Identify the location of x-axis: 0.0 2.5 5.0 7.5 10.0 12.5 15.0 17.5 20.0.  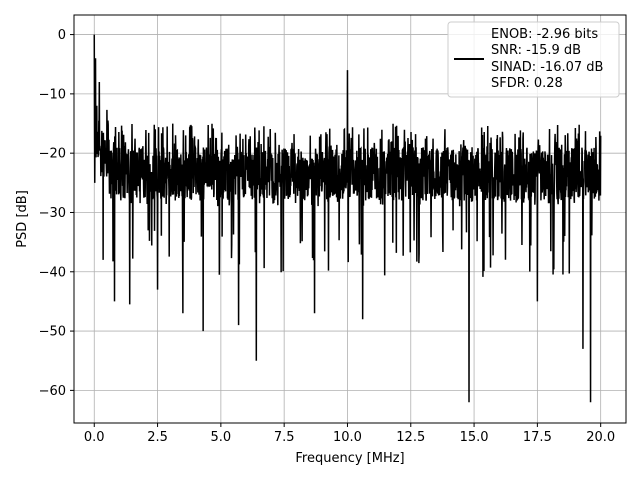
(349, 434).